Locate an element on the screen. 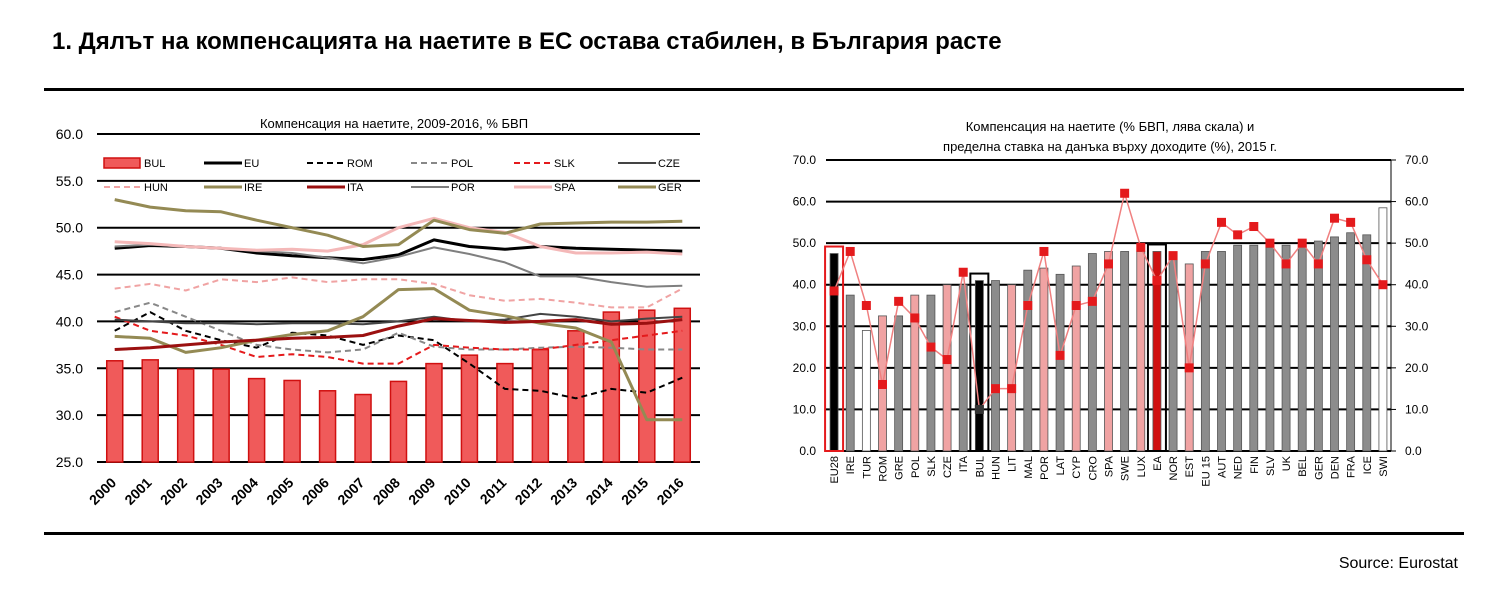 This screenshot has width=1488, height=597. chart2-highlight-ea is located at coordinates (1156, 347).